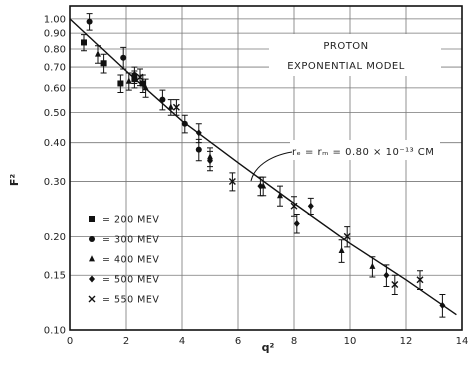  I want to click on x-tick-label: 0, so click(70, 341).